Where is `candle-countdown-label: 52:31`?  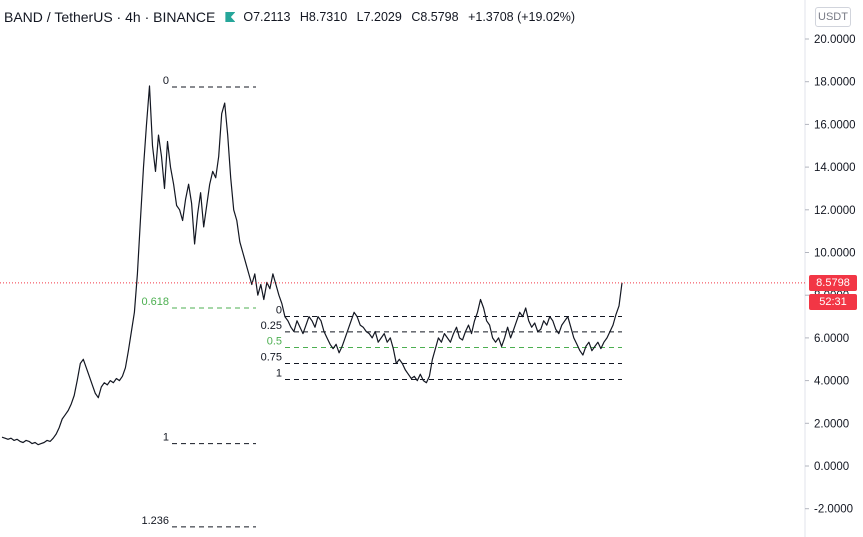
candle-countdown-label: 52:31 is located at coordinates (833, 301).